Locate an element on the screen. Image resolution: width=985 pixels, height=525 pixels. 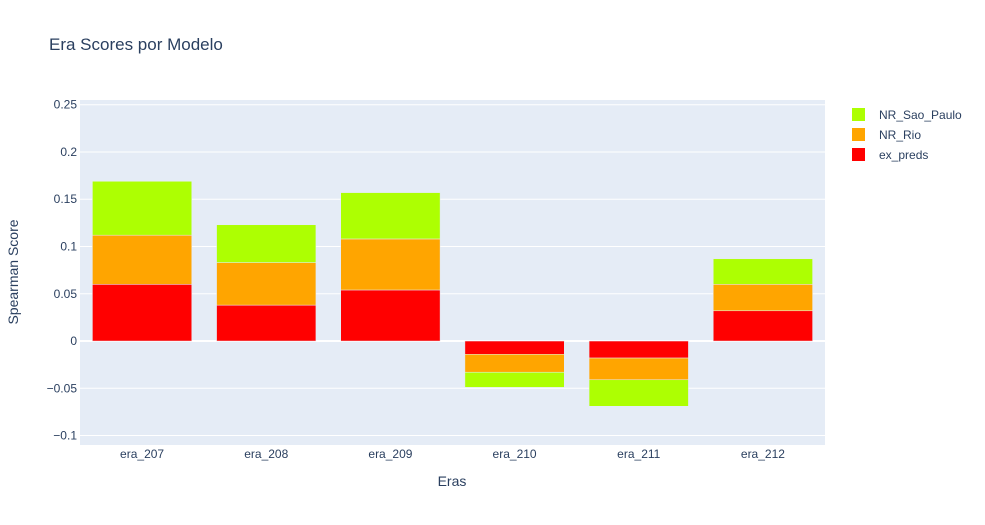
y-tick-label: −0.1 is located at coordinates (65, 436).